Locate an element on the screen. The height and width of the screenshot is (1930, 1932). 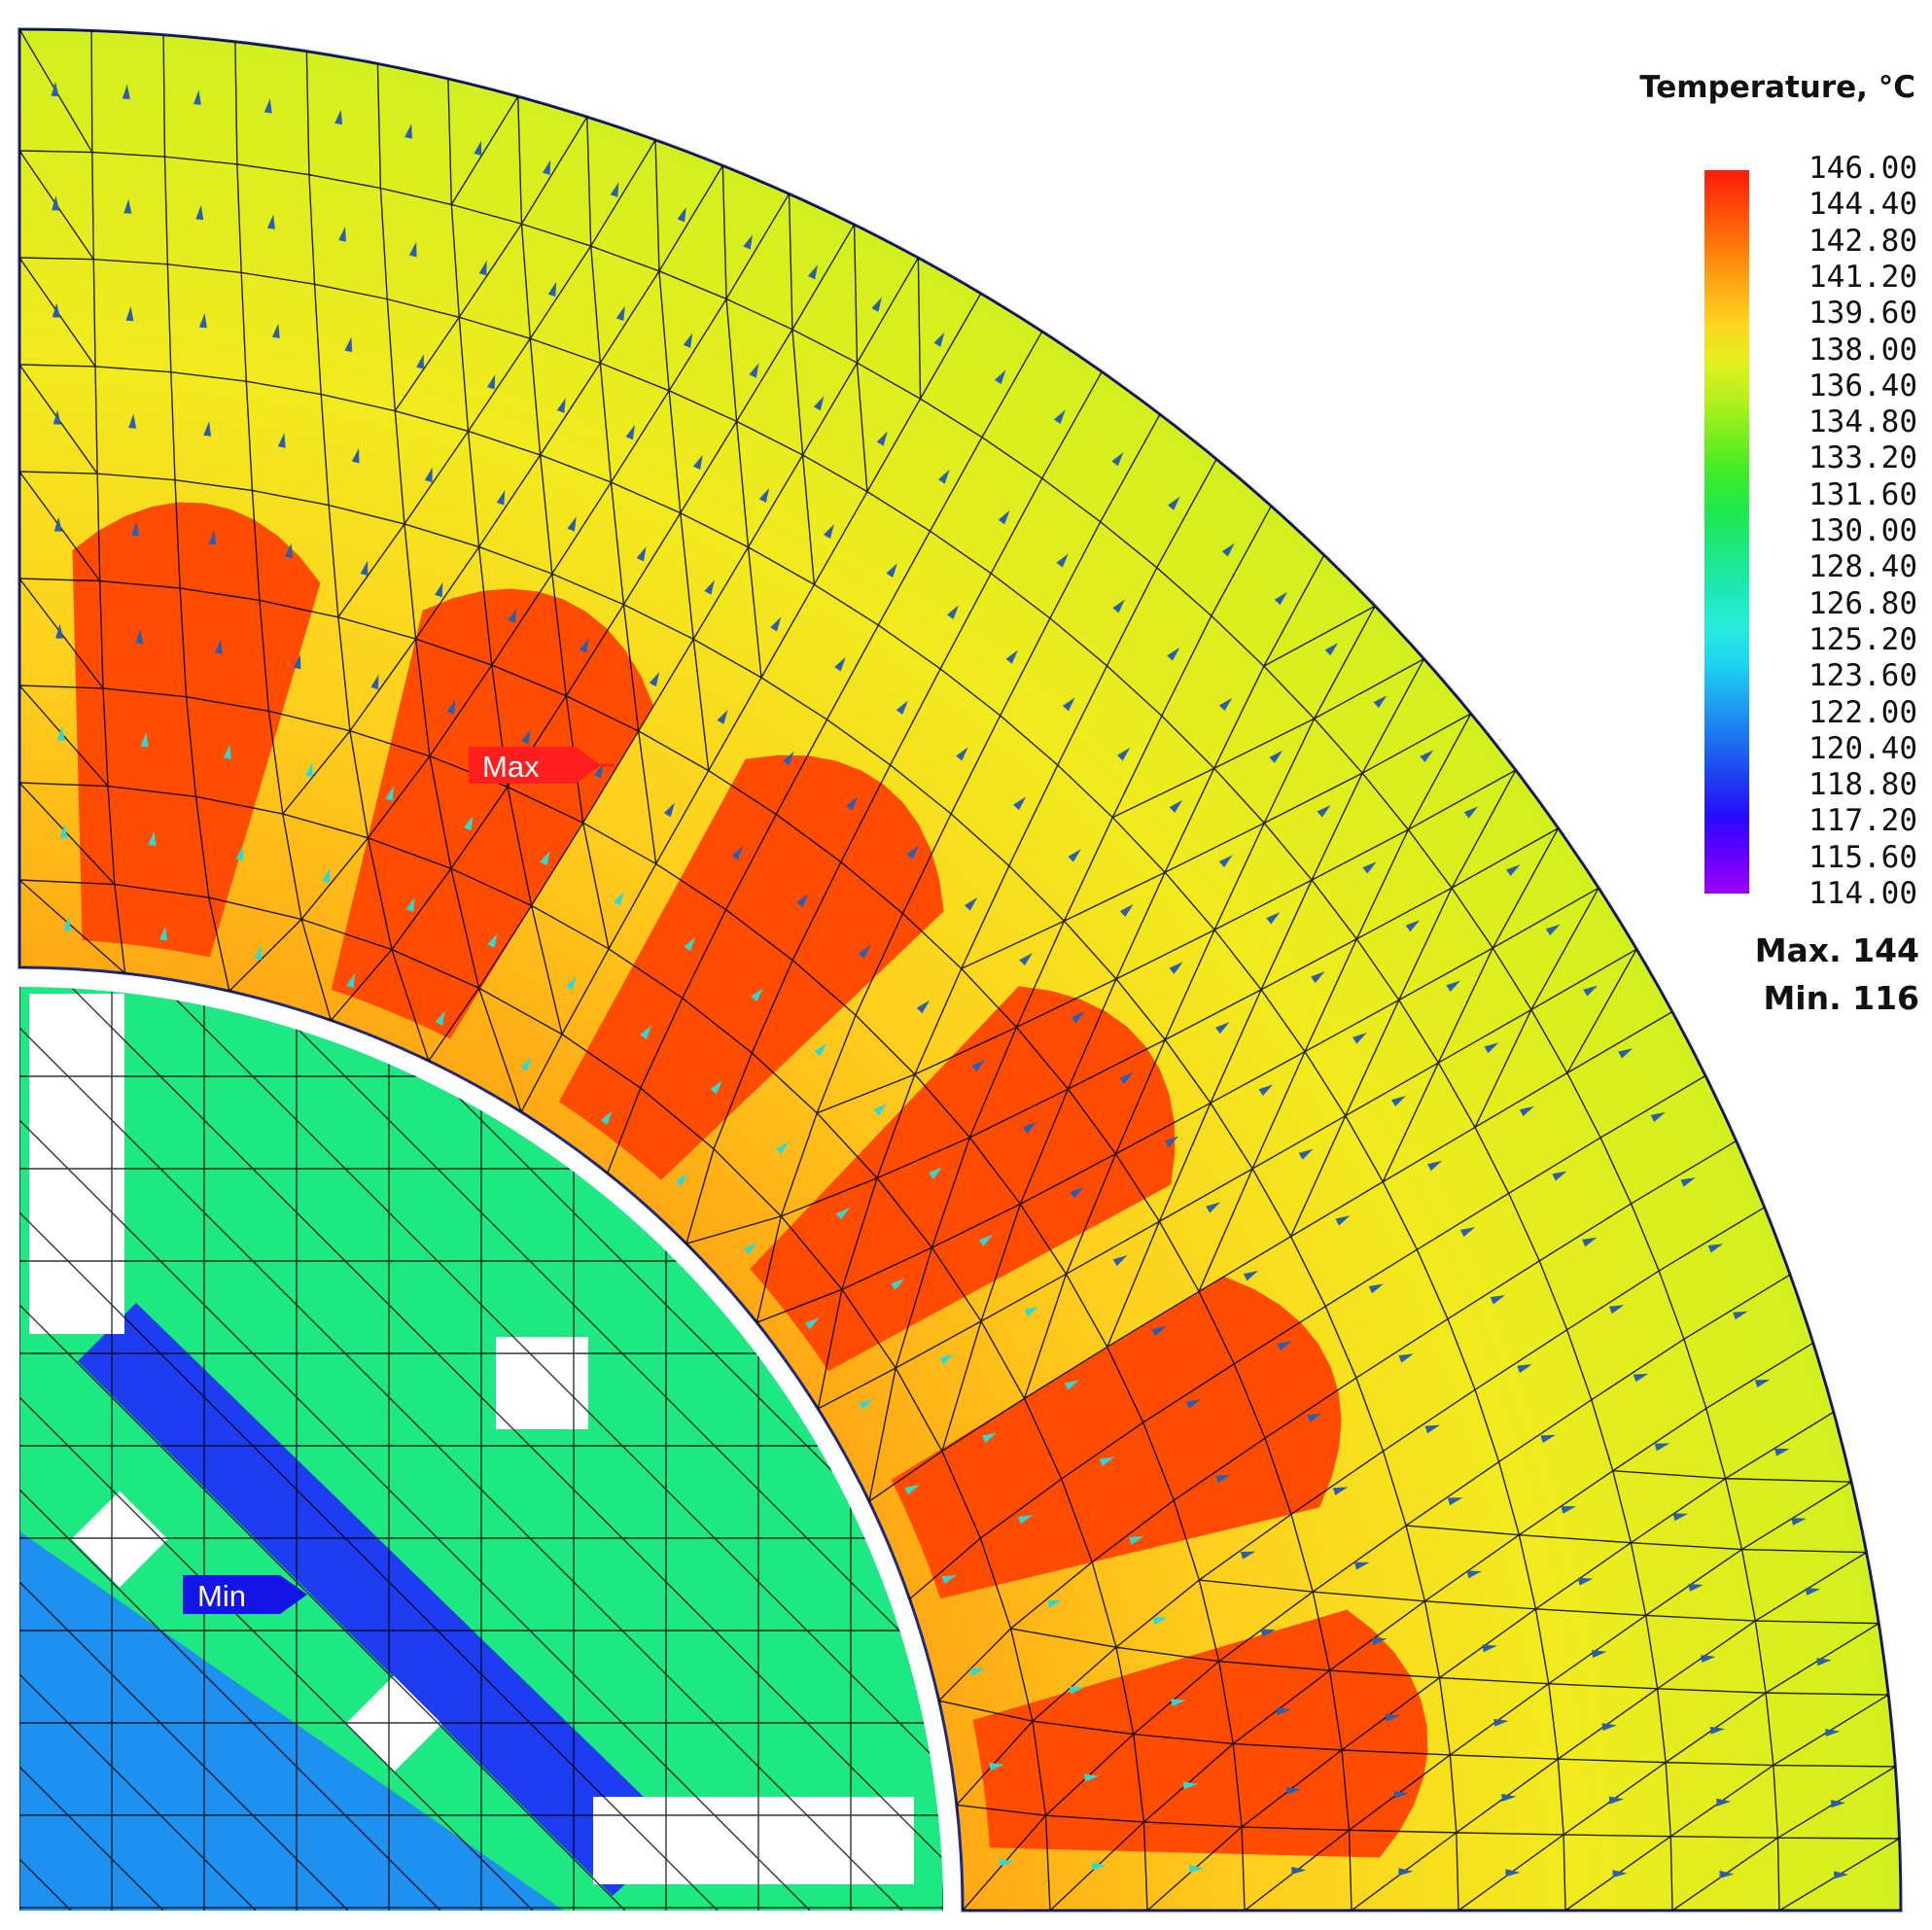
min-marker: Min is located at coordinates (245, 1595).